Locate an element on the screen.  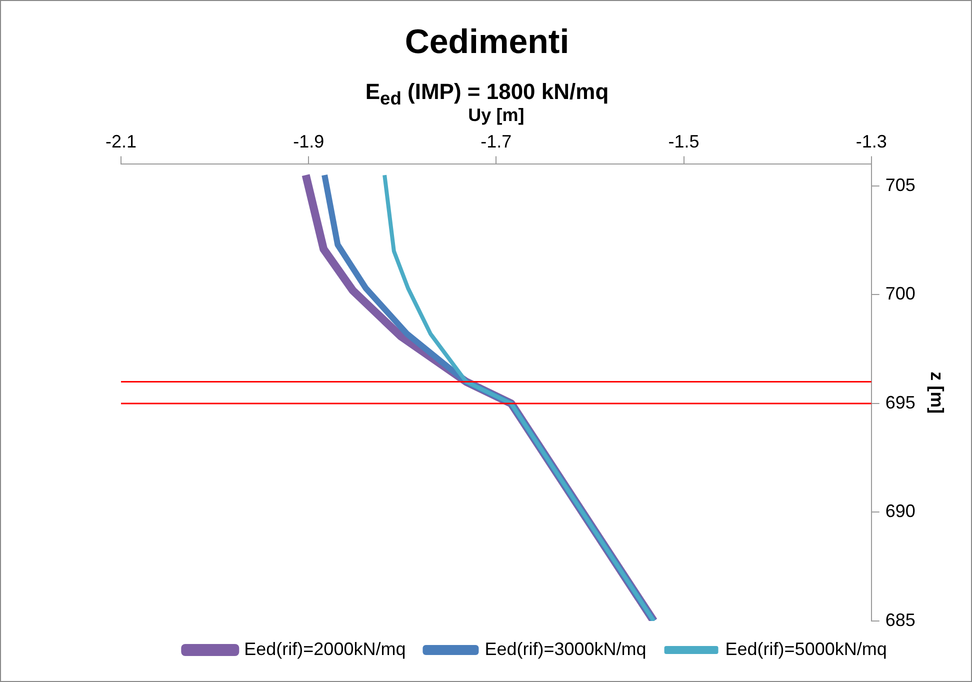
y-tick-label: 700 is located at coordinates (900, 294).